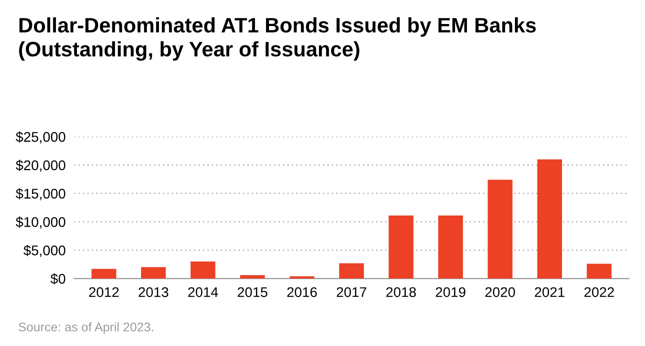 This screenshot has height=346, width=645. What do you see at coordinates (104, 292) in the screenshot?
I see `x-tick-label: 2012` at bounding box center [104, 292].